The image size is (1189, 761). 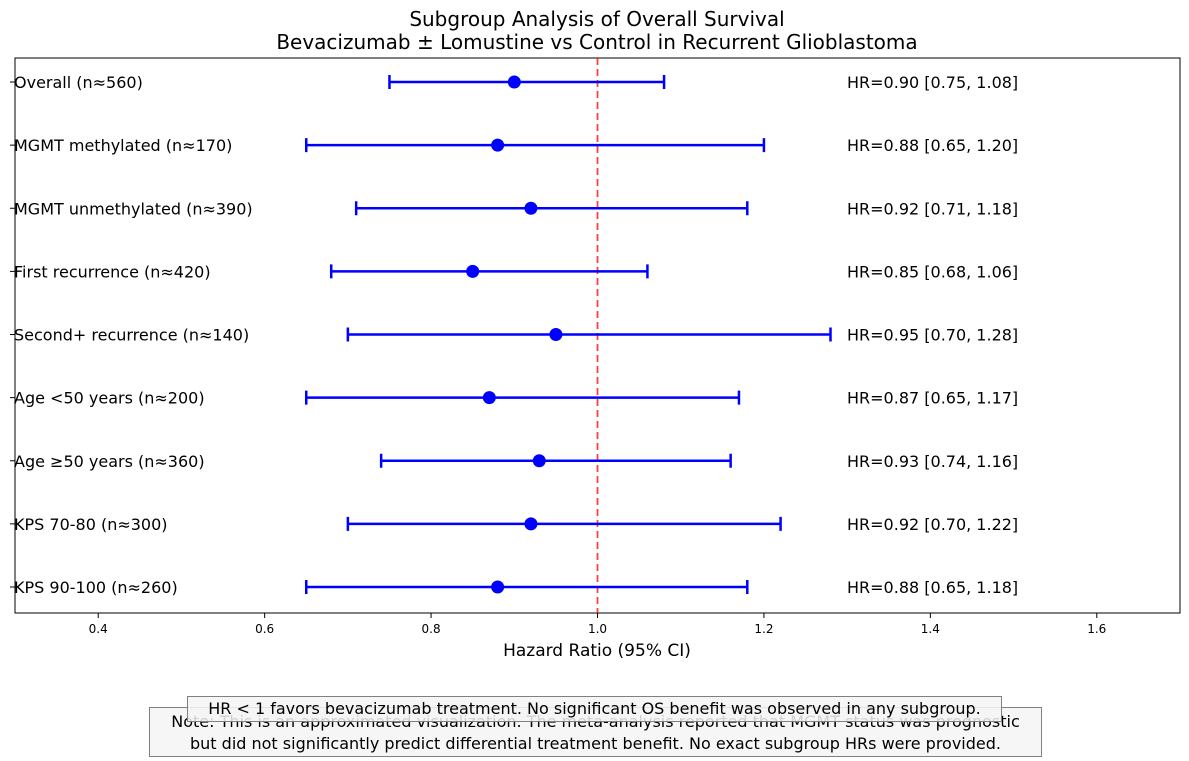 What do you see at coordinates (932, 208) in the screenshot?
I see `hr-value-label: HR=0.92 [0.71, 1.18]` at bounding box center [932, 208].